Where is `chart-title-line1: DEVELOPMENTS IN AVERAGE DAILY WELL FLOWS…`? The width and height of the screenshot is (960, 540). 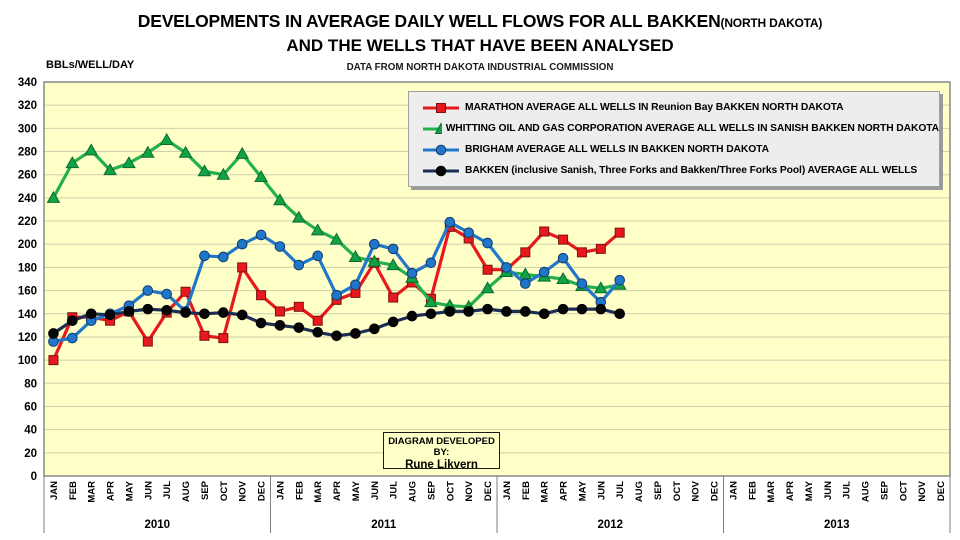
chart-title-line1: DEVELOPMENTS IN AVERAGE DAILY WELL FLOWS… is located at coordinates (480, 21).